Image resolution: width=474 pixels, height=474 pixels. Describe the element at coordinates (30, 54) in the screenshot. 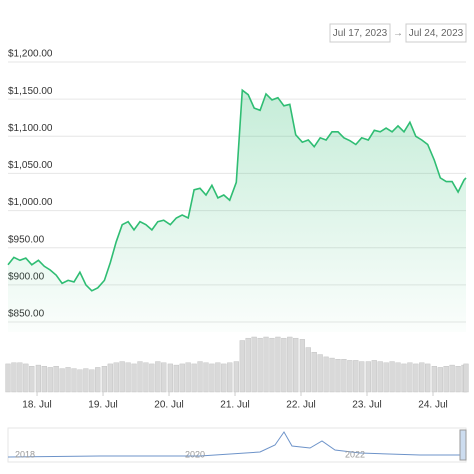

I see `y-tick-label: $1,200.00` at that location.